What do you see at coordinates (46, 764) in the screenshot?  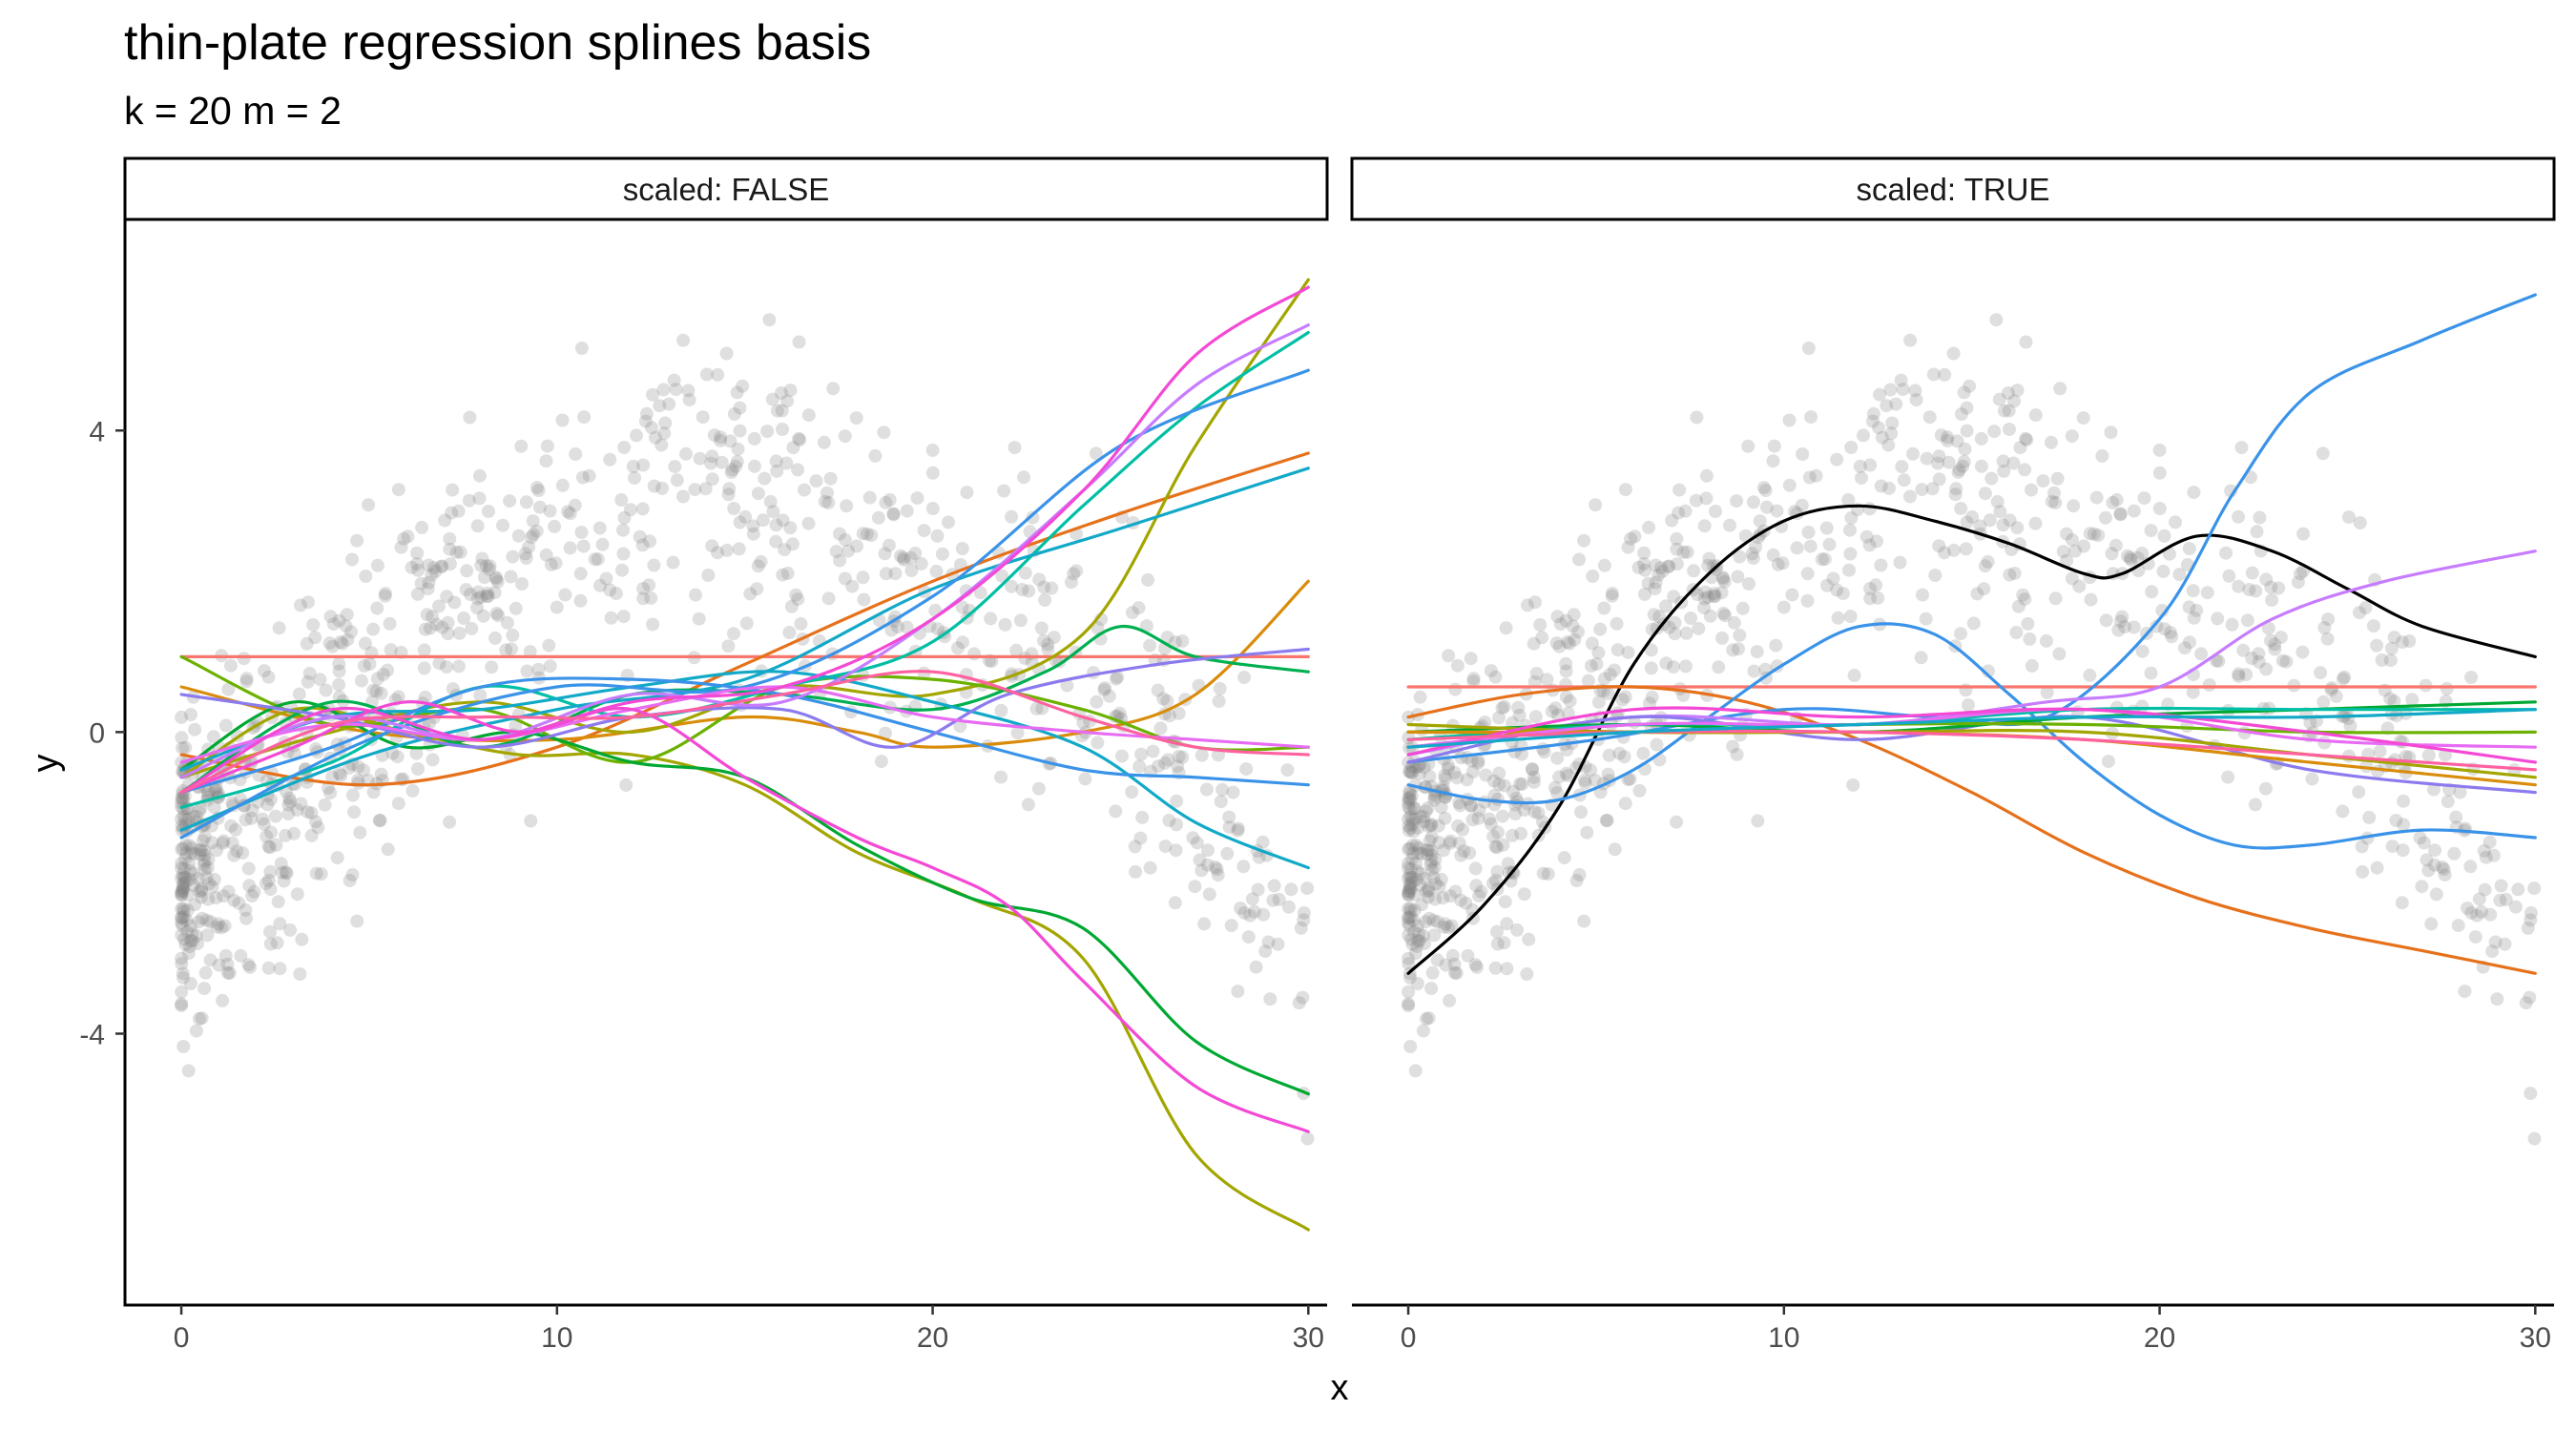 I see `y-axis-title: y` at bounding box center [46, 764].